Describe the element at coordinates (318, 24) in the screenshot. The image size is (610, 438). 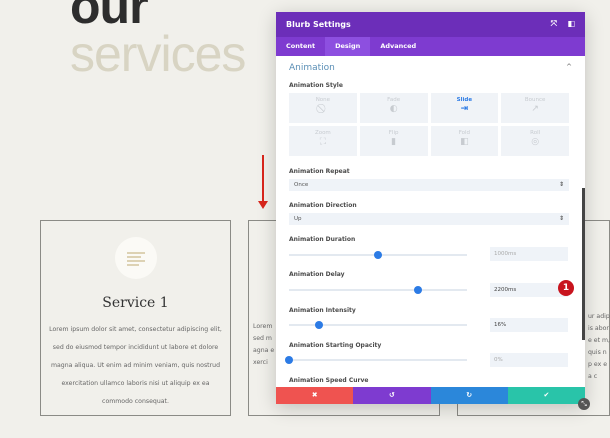
I see `panel-title: Blurb Settings` at that location.